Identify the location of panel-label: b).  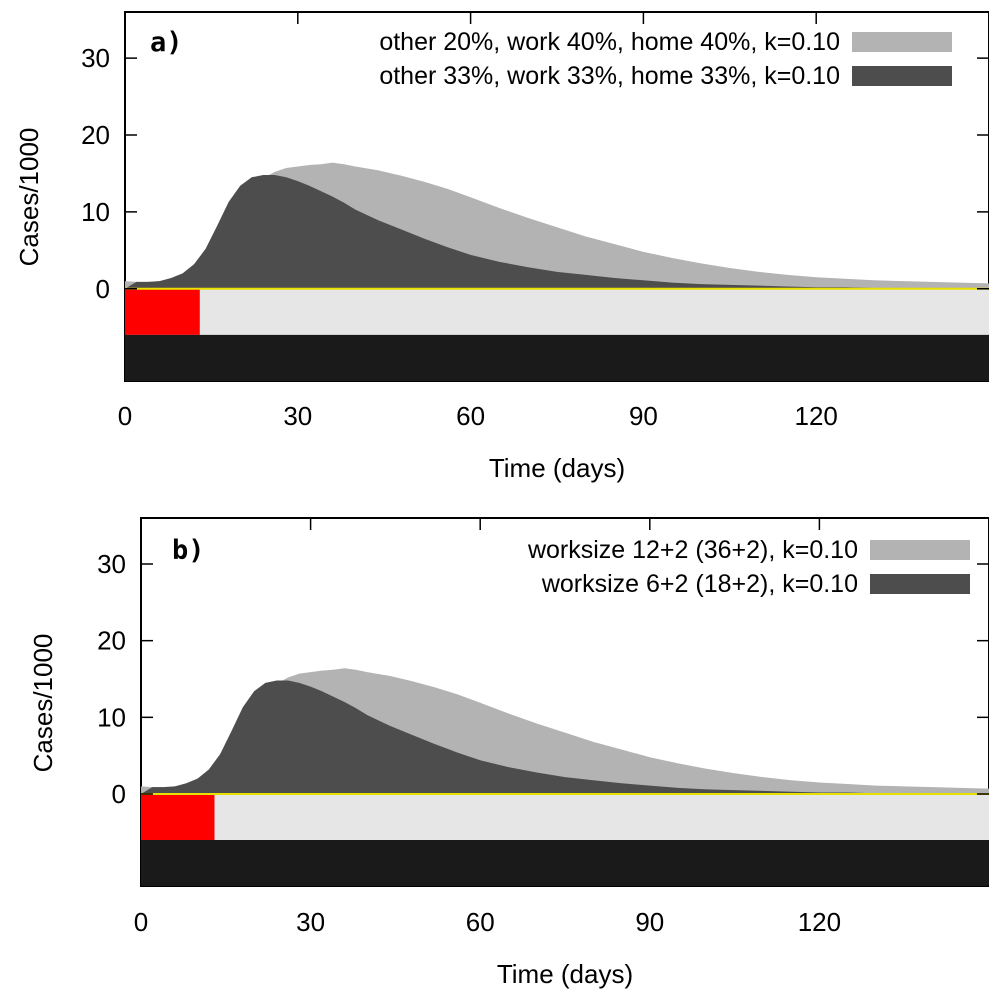
(188, 550).